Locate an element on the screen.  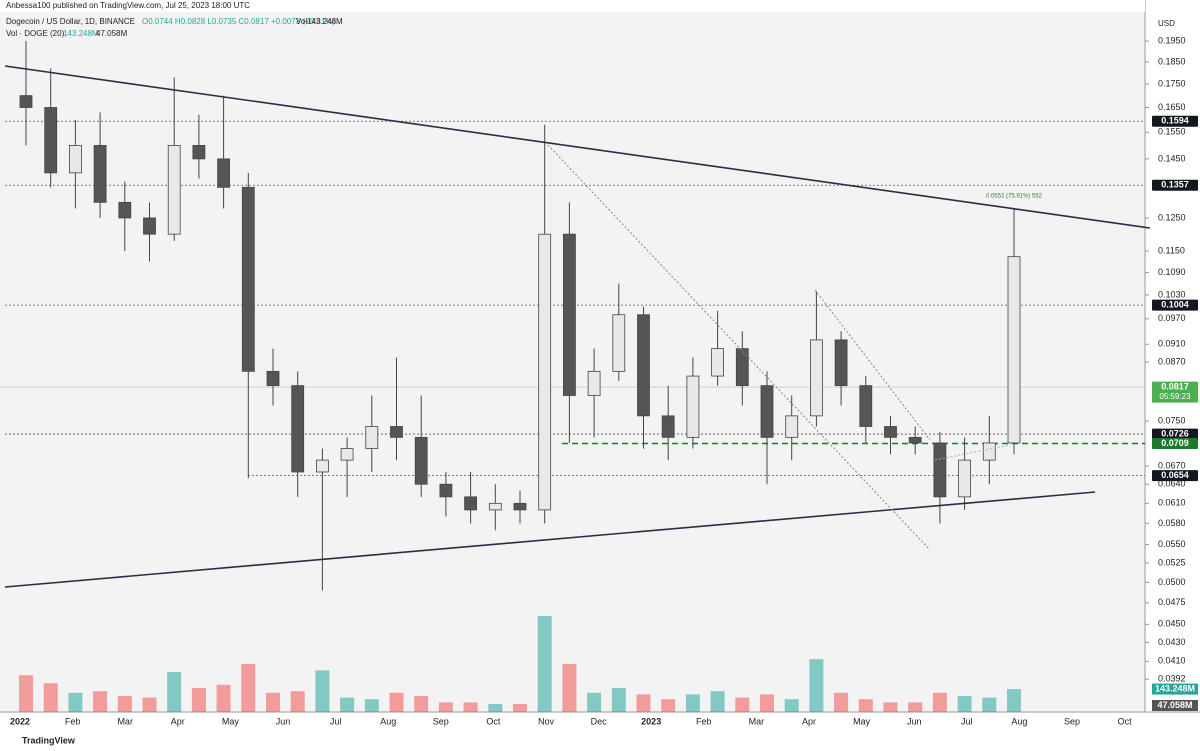
y-tick-label: 0.1850 is located at coordinates (1172, 61).